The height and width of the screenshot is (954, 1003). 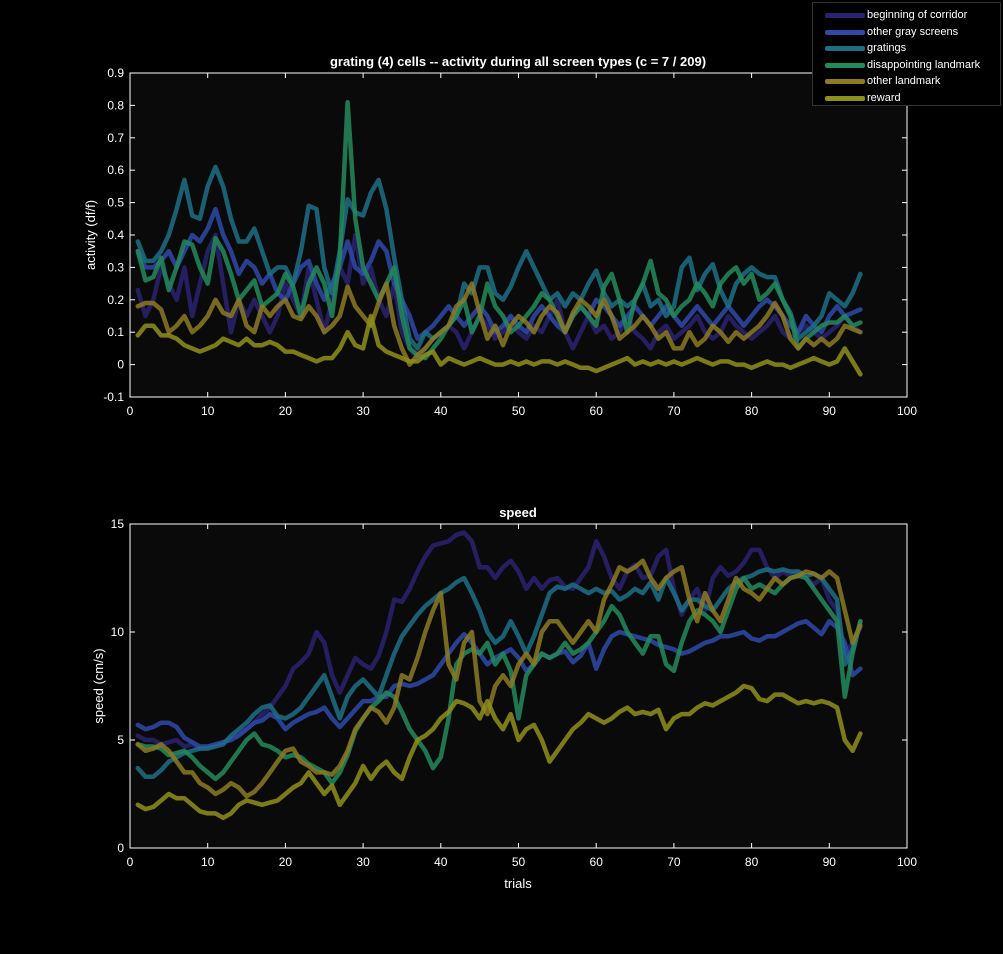 I want to click on y-tick-label: 0.3, so click(x=115, y=267).